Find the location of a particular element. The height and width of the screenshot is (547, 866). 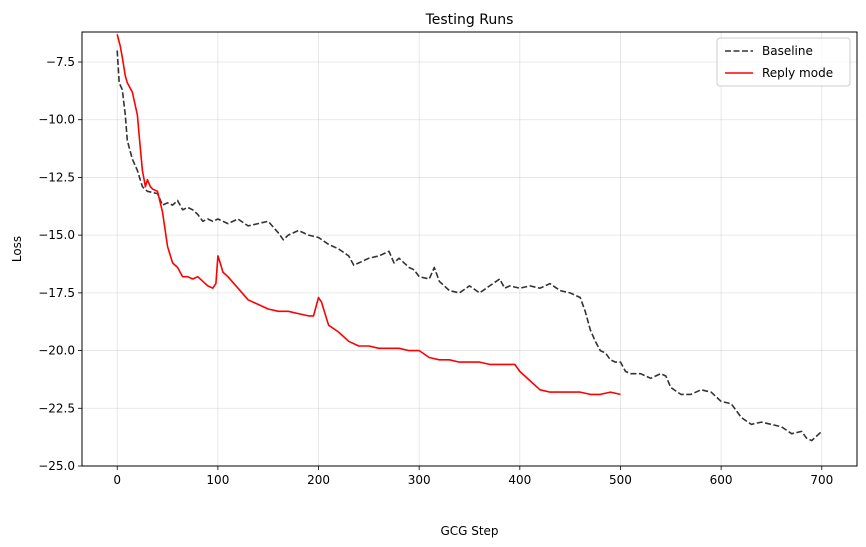

y-axis-ticks: −7.5 −10.0 −12.5 −15.0 −17.5 −20.0 −22.5 −25.0 is located at coordinates (60, 264).